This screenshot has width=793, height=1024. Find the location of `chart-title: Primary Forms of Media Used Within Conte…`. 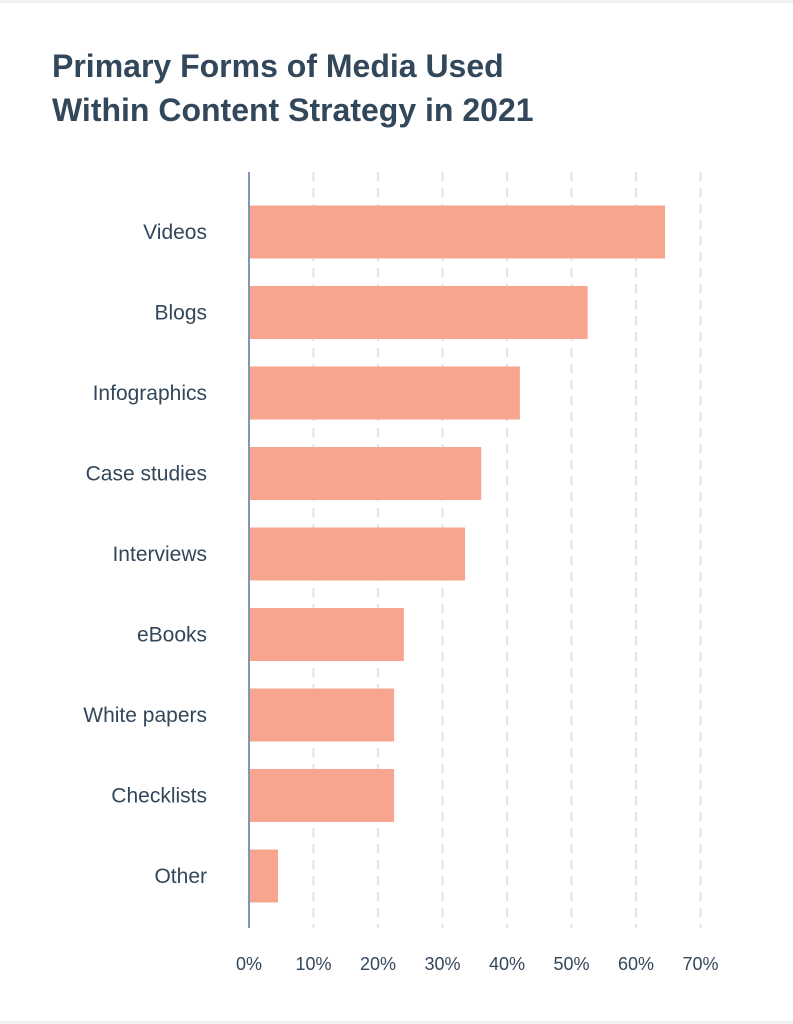

chart-title: Primary Forms of Media Used Within Conte… is located at coordinates (402, 88).